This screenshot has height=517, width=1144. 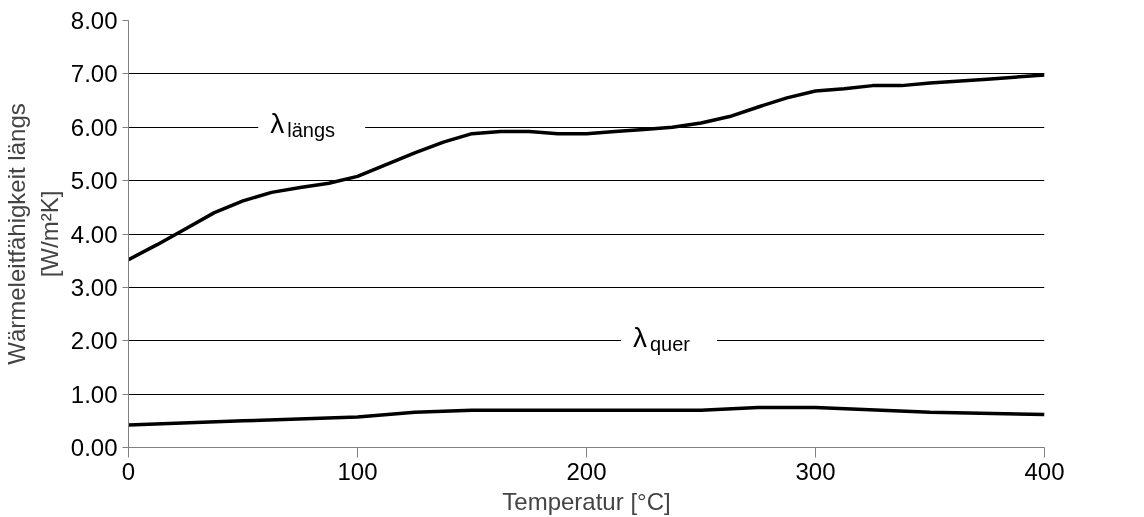 I want to click on y-tick-label: 6.00, so click(x=94, y=127).